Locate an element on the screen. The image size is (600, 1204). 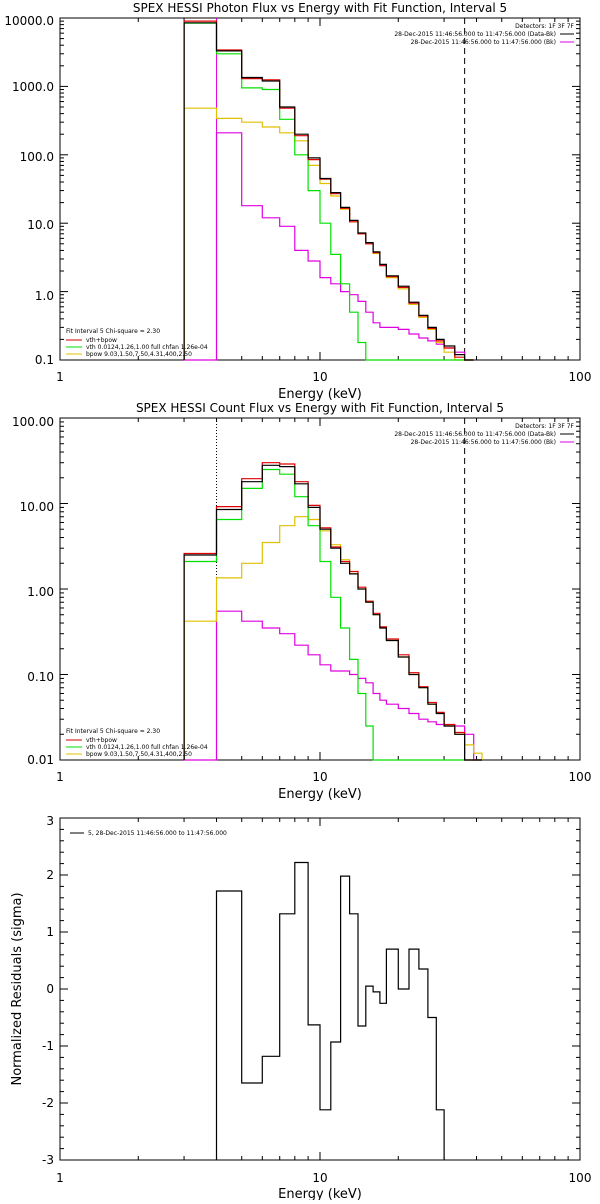
y-tick-label: 0.10 is located at coordinates (40, 677).